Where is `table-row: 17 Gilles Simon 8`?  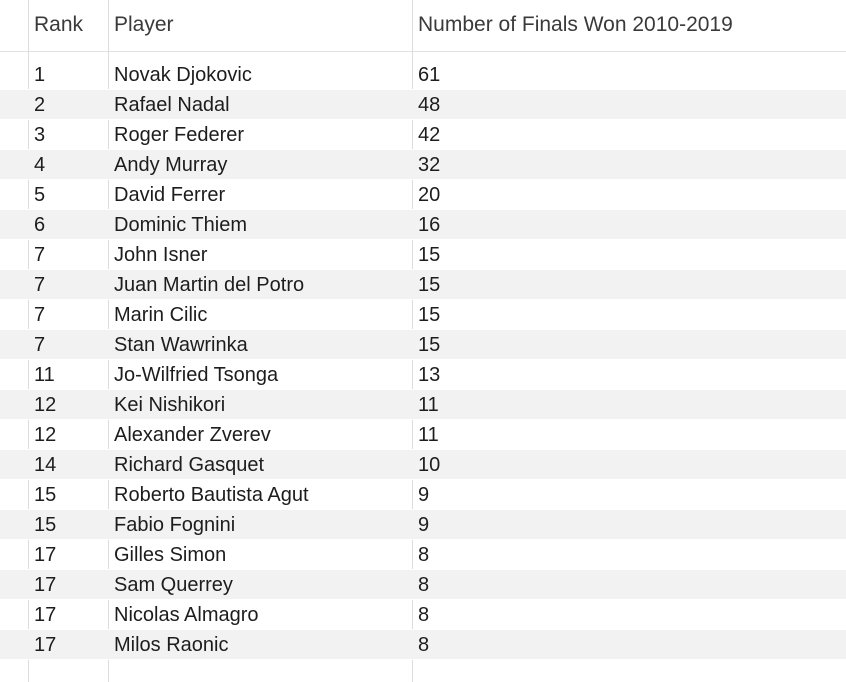
table-row: 17 Gilles Simon 8 is located at coordinates (423, 555).